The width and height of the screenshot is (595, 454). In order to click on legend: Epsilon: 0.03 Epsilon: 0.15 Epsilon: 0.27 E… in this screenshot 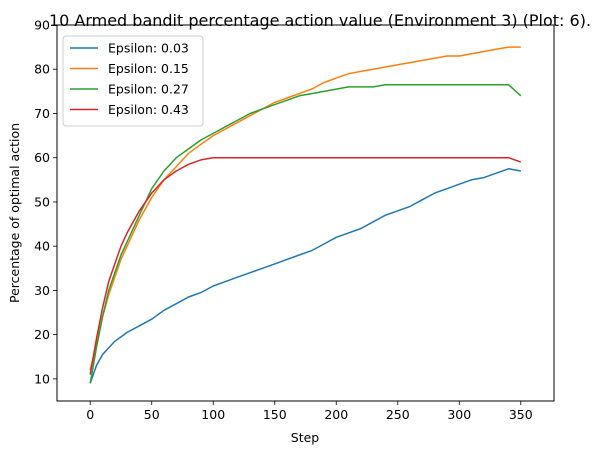, I will do `click(133, 81)`.